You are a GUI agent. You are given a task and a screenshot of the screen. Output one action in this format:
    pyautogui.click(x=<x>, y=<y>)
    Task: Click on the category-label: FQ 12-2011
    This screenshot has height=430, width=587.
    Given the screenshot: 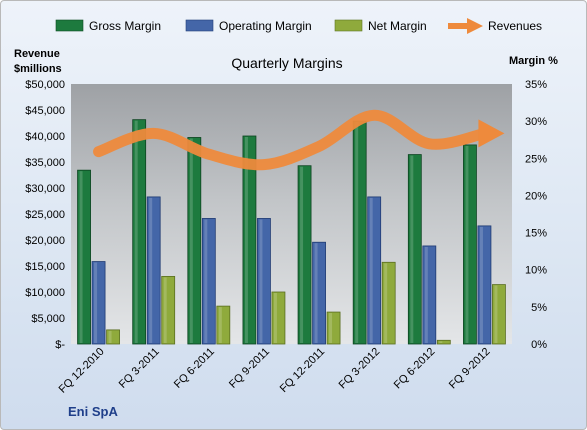 What is the action you would take?
    pyautogui.click(x=302, y=370)
    